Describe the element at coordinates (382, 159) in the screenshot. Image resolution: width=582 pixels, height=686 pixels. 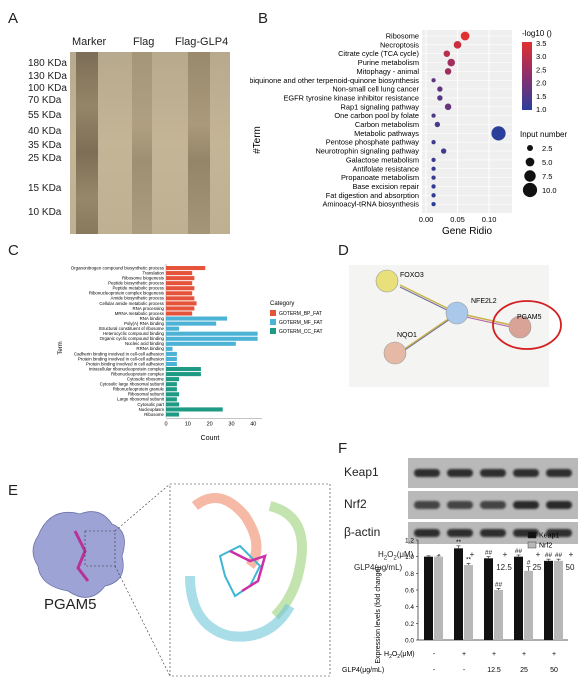
I see `b-term-label: Galactose metabolism` at that location.